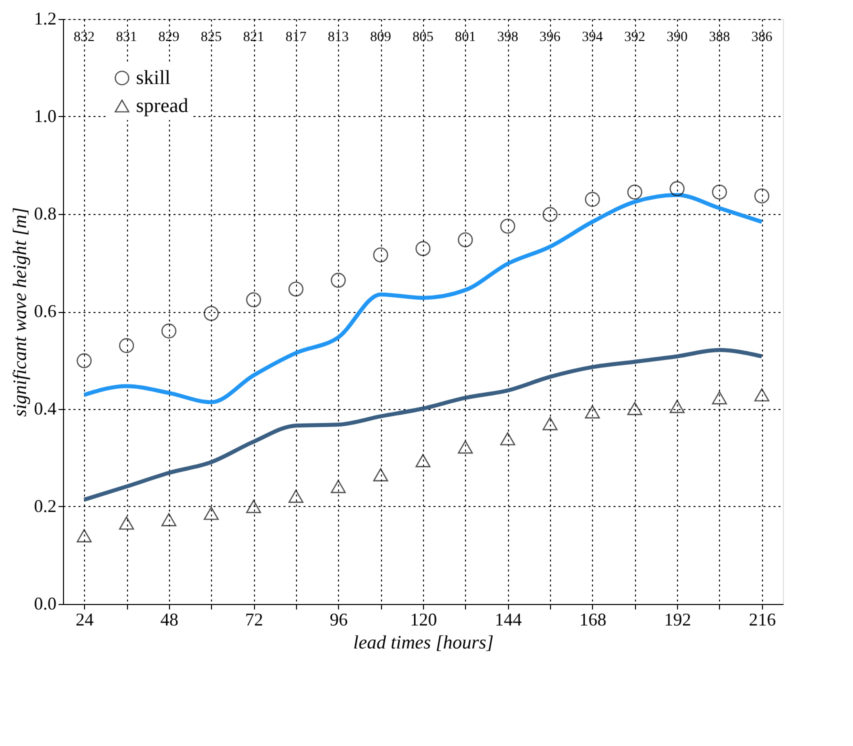 This screenshot has width=853, height=746. I want to click on y-tick-label: 1.0, so click(45, 116).